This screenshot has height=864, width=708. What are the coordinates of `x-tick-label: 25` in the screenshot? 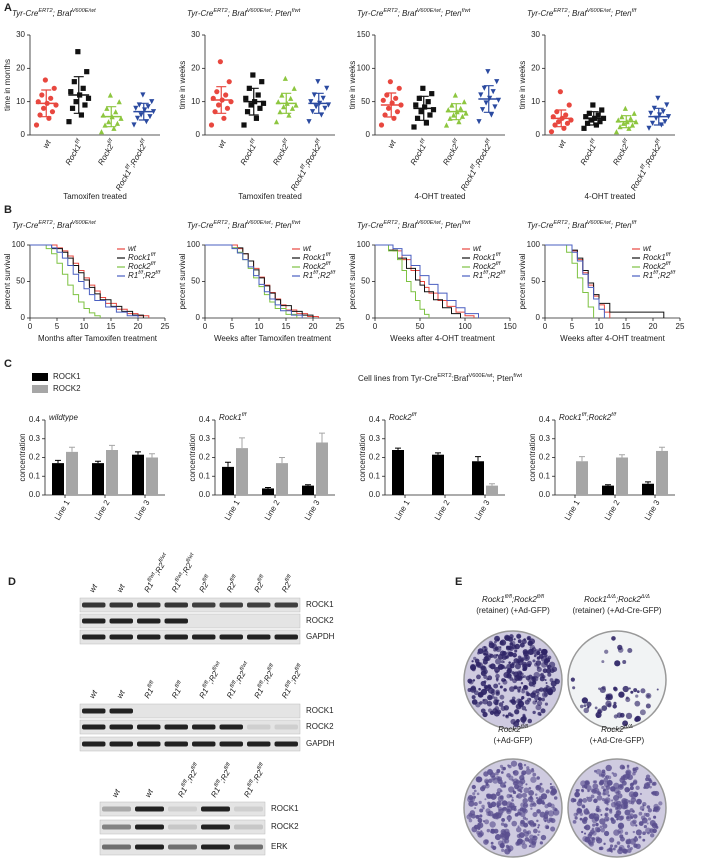 It's located at (680, 326).